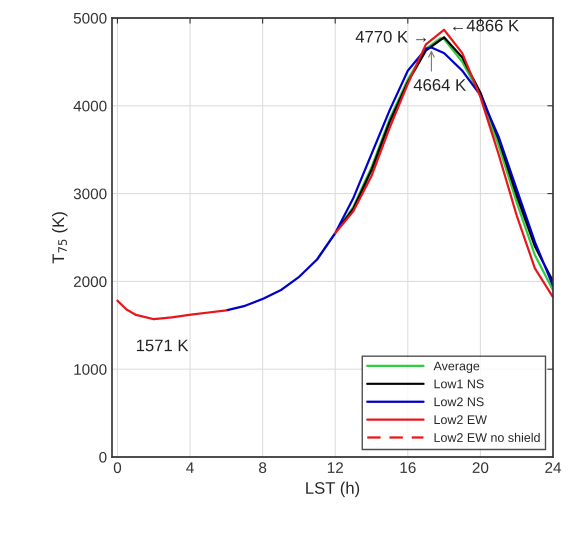 The image size is (576, 548). Describe the element at coordinates (90, 18) in the screenshot. I see `y-tick-label: 5000` at that location.